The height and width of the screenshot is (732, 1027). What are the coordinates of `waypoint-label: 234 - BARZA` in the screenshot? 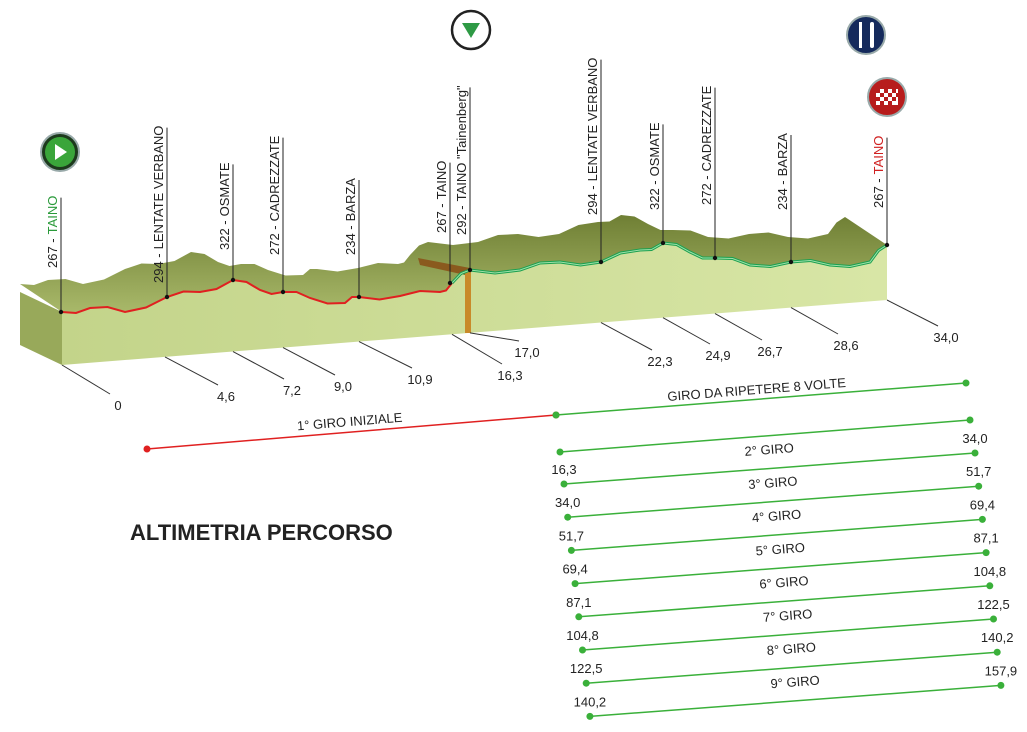 It's located at (350, 216).